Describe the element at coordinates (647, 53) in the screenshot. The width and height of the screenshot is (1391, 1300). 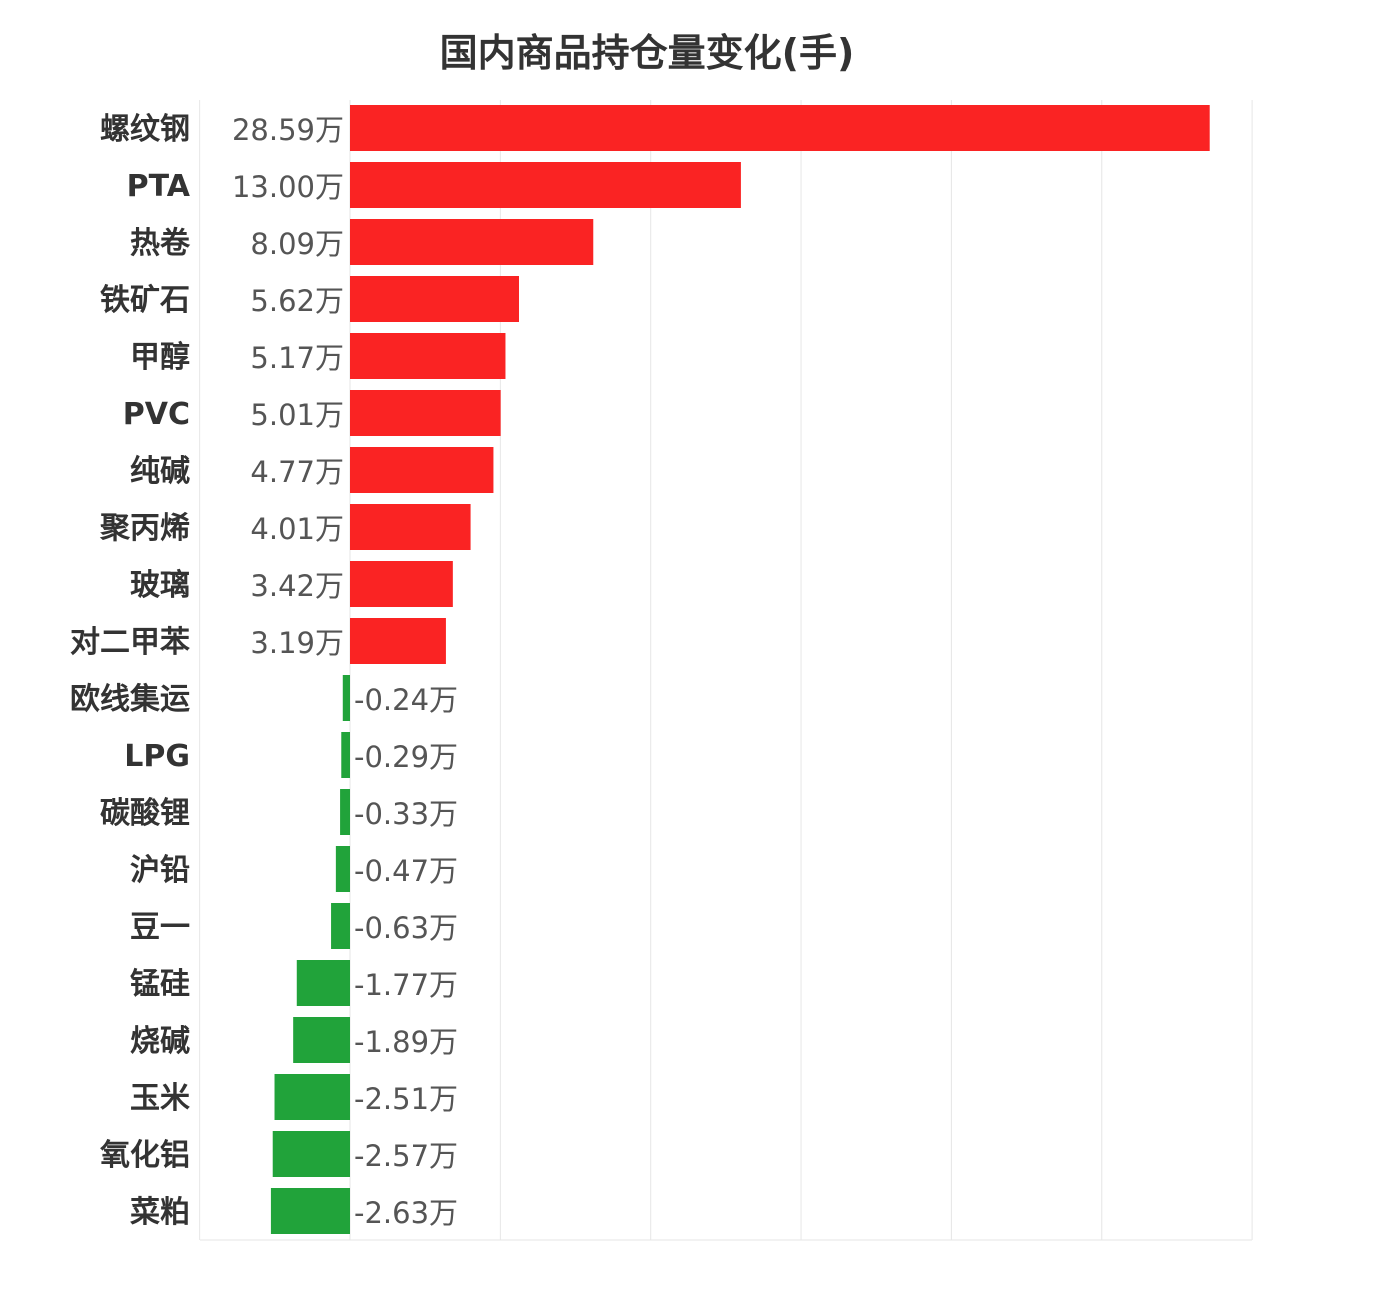
I see `chart-title: 国内商品持仓量变化(手)` at that location.